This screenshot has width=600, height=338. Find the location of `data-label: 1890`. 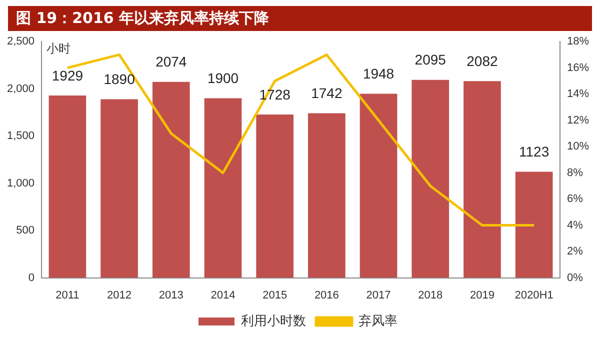

data-label: 1890 is located at coordinates (120, 79).